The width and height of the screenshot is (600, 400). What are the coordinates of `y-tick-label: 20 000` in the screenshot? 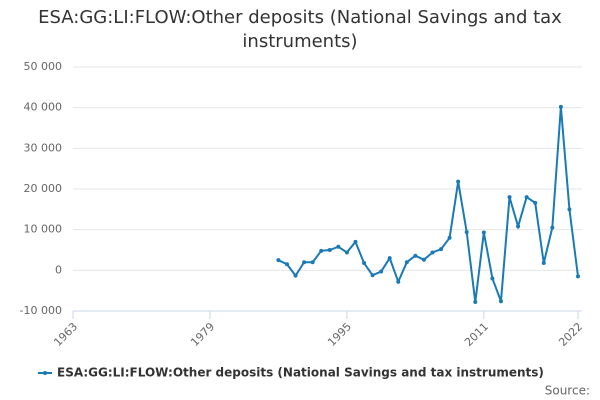 It's located at (43, 188).